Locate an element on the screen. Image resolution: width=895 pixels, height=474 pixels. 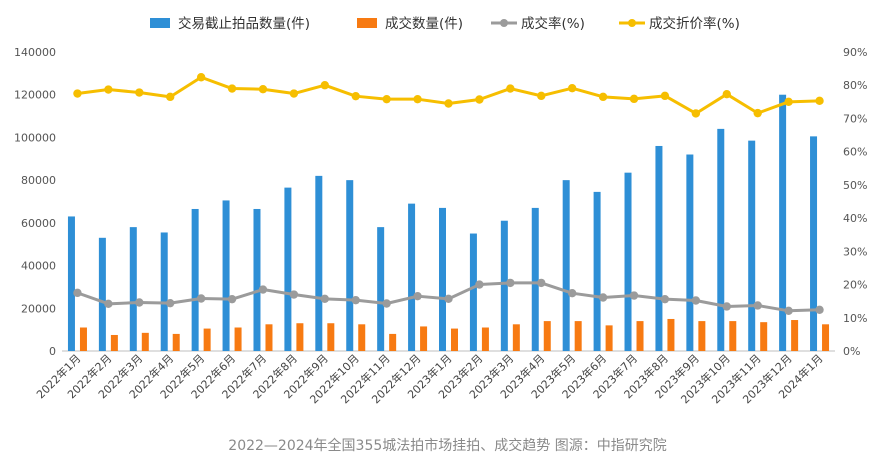
right-y-tick-label: 60% is located at coordinates (855, 152).